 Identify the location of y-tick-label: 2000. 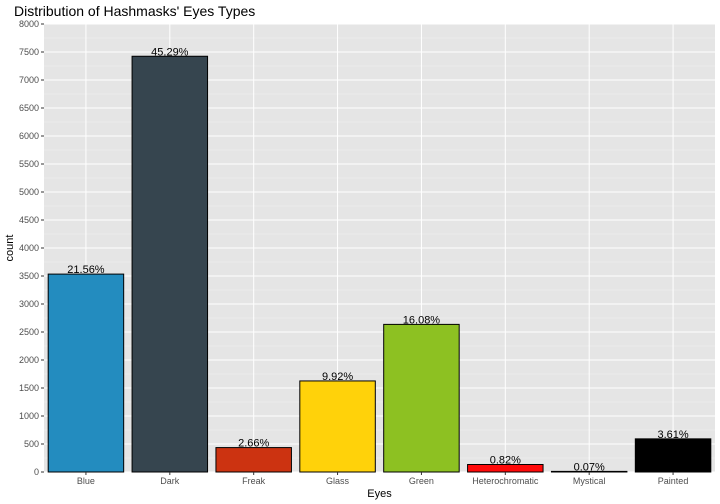
(29, 360).